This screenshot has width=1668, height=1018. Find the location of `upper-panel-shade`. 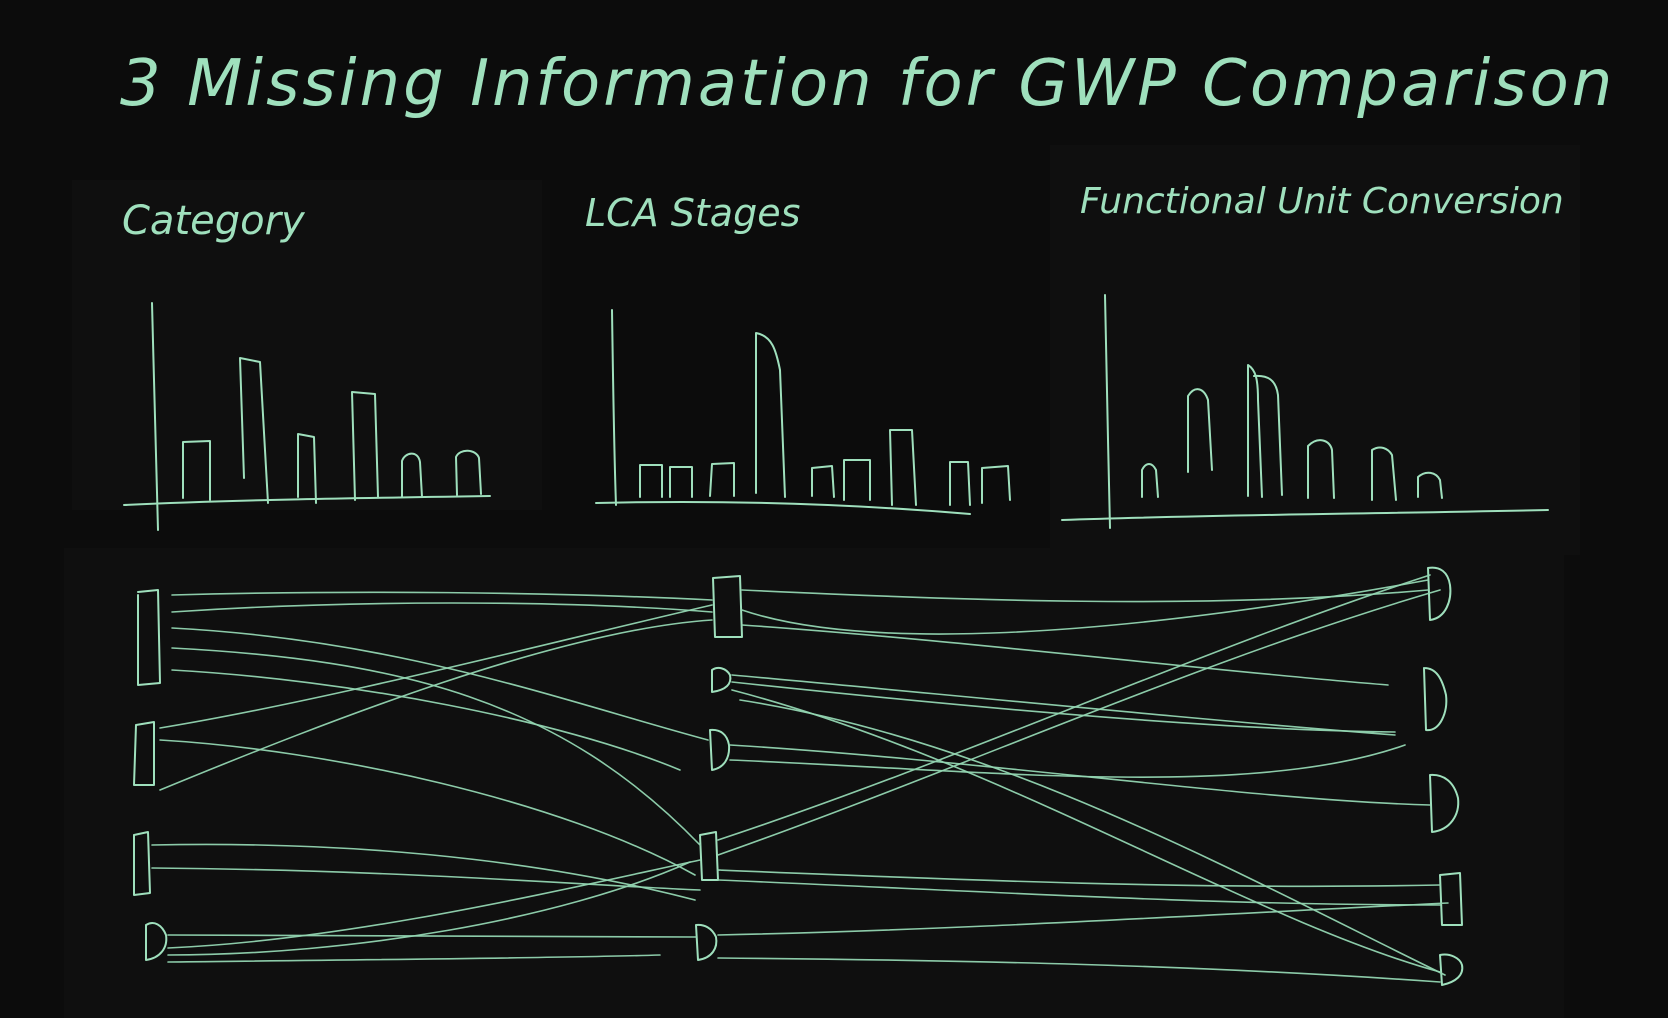

upper-panel-shade is located at coordinates (307, 345).